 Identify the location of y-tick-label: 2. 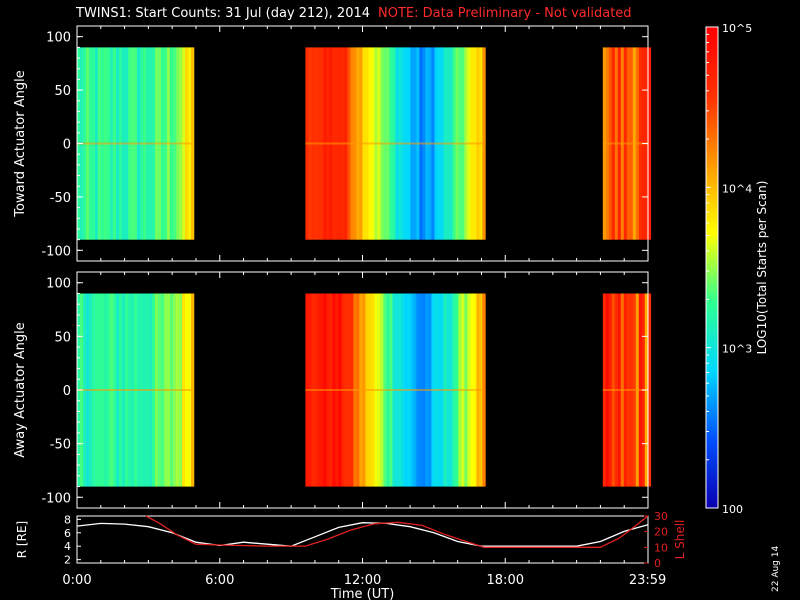
(67, 560).